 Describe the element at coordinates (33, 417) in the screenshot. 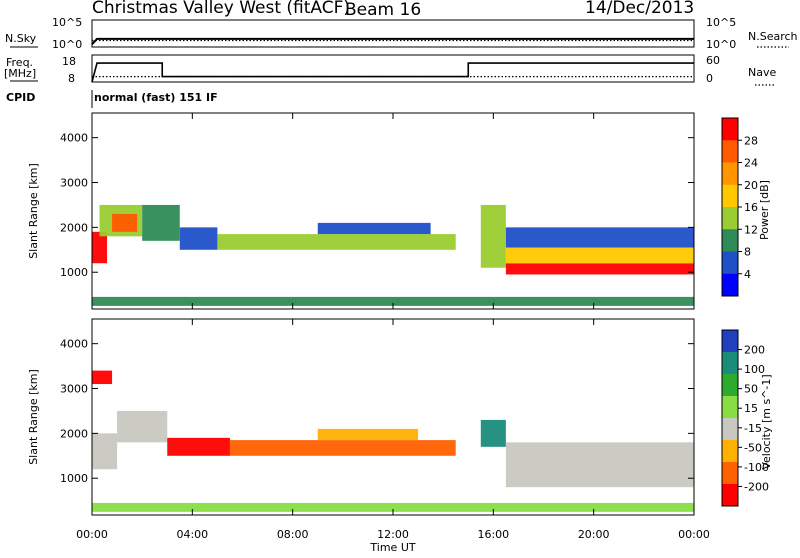

I see `velocity-ylabel: Slant Range [km]` at that location.